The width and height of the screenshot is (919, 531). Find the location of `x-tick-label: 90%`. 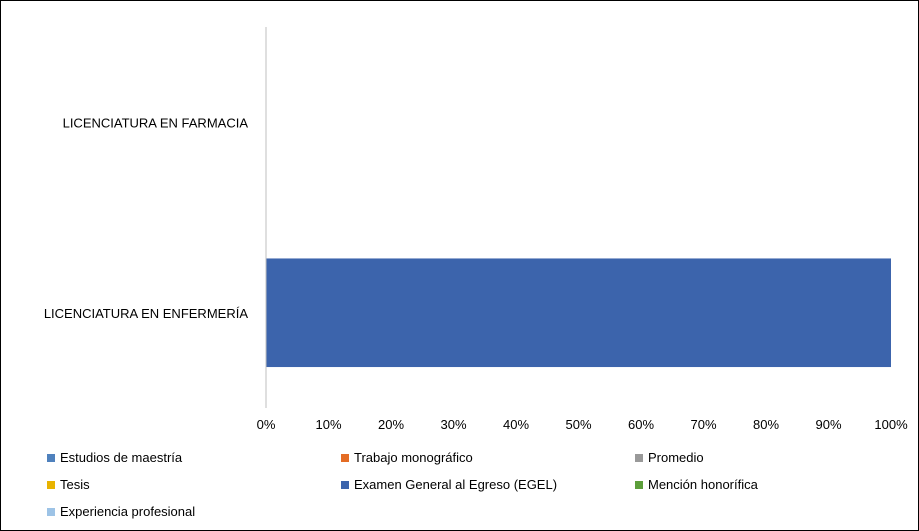

x-tick-label: 90% is located at coordinates (828, 424).